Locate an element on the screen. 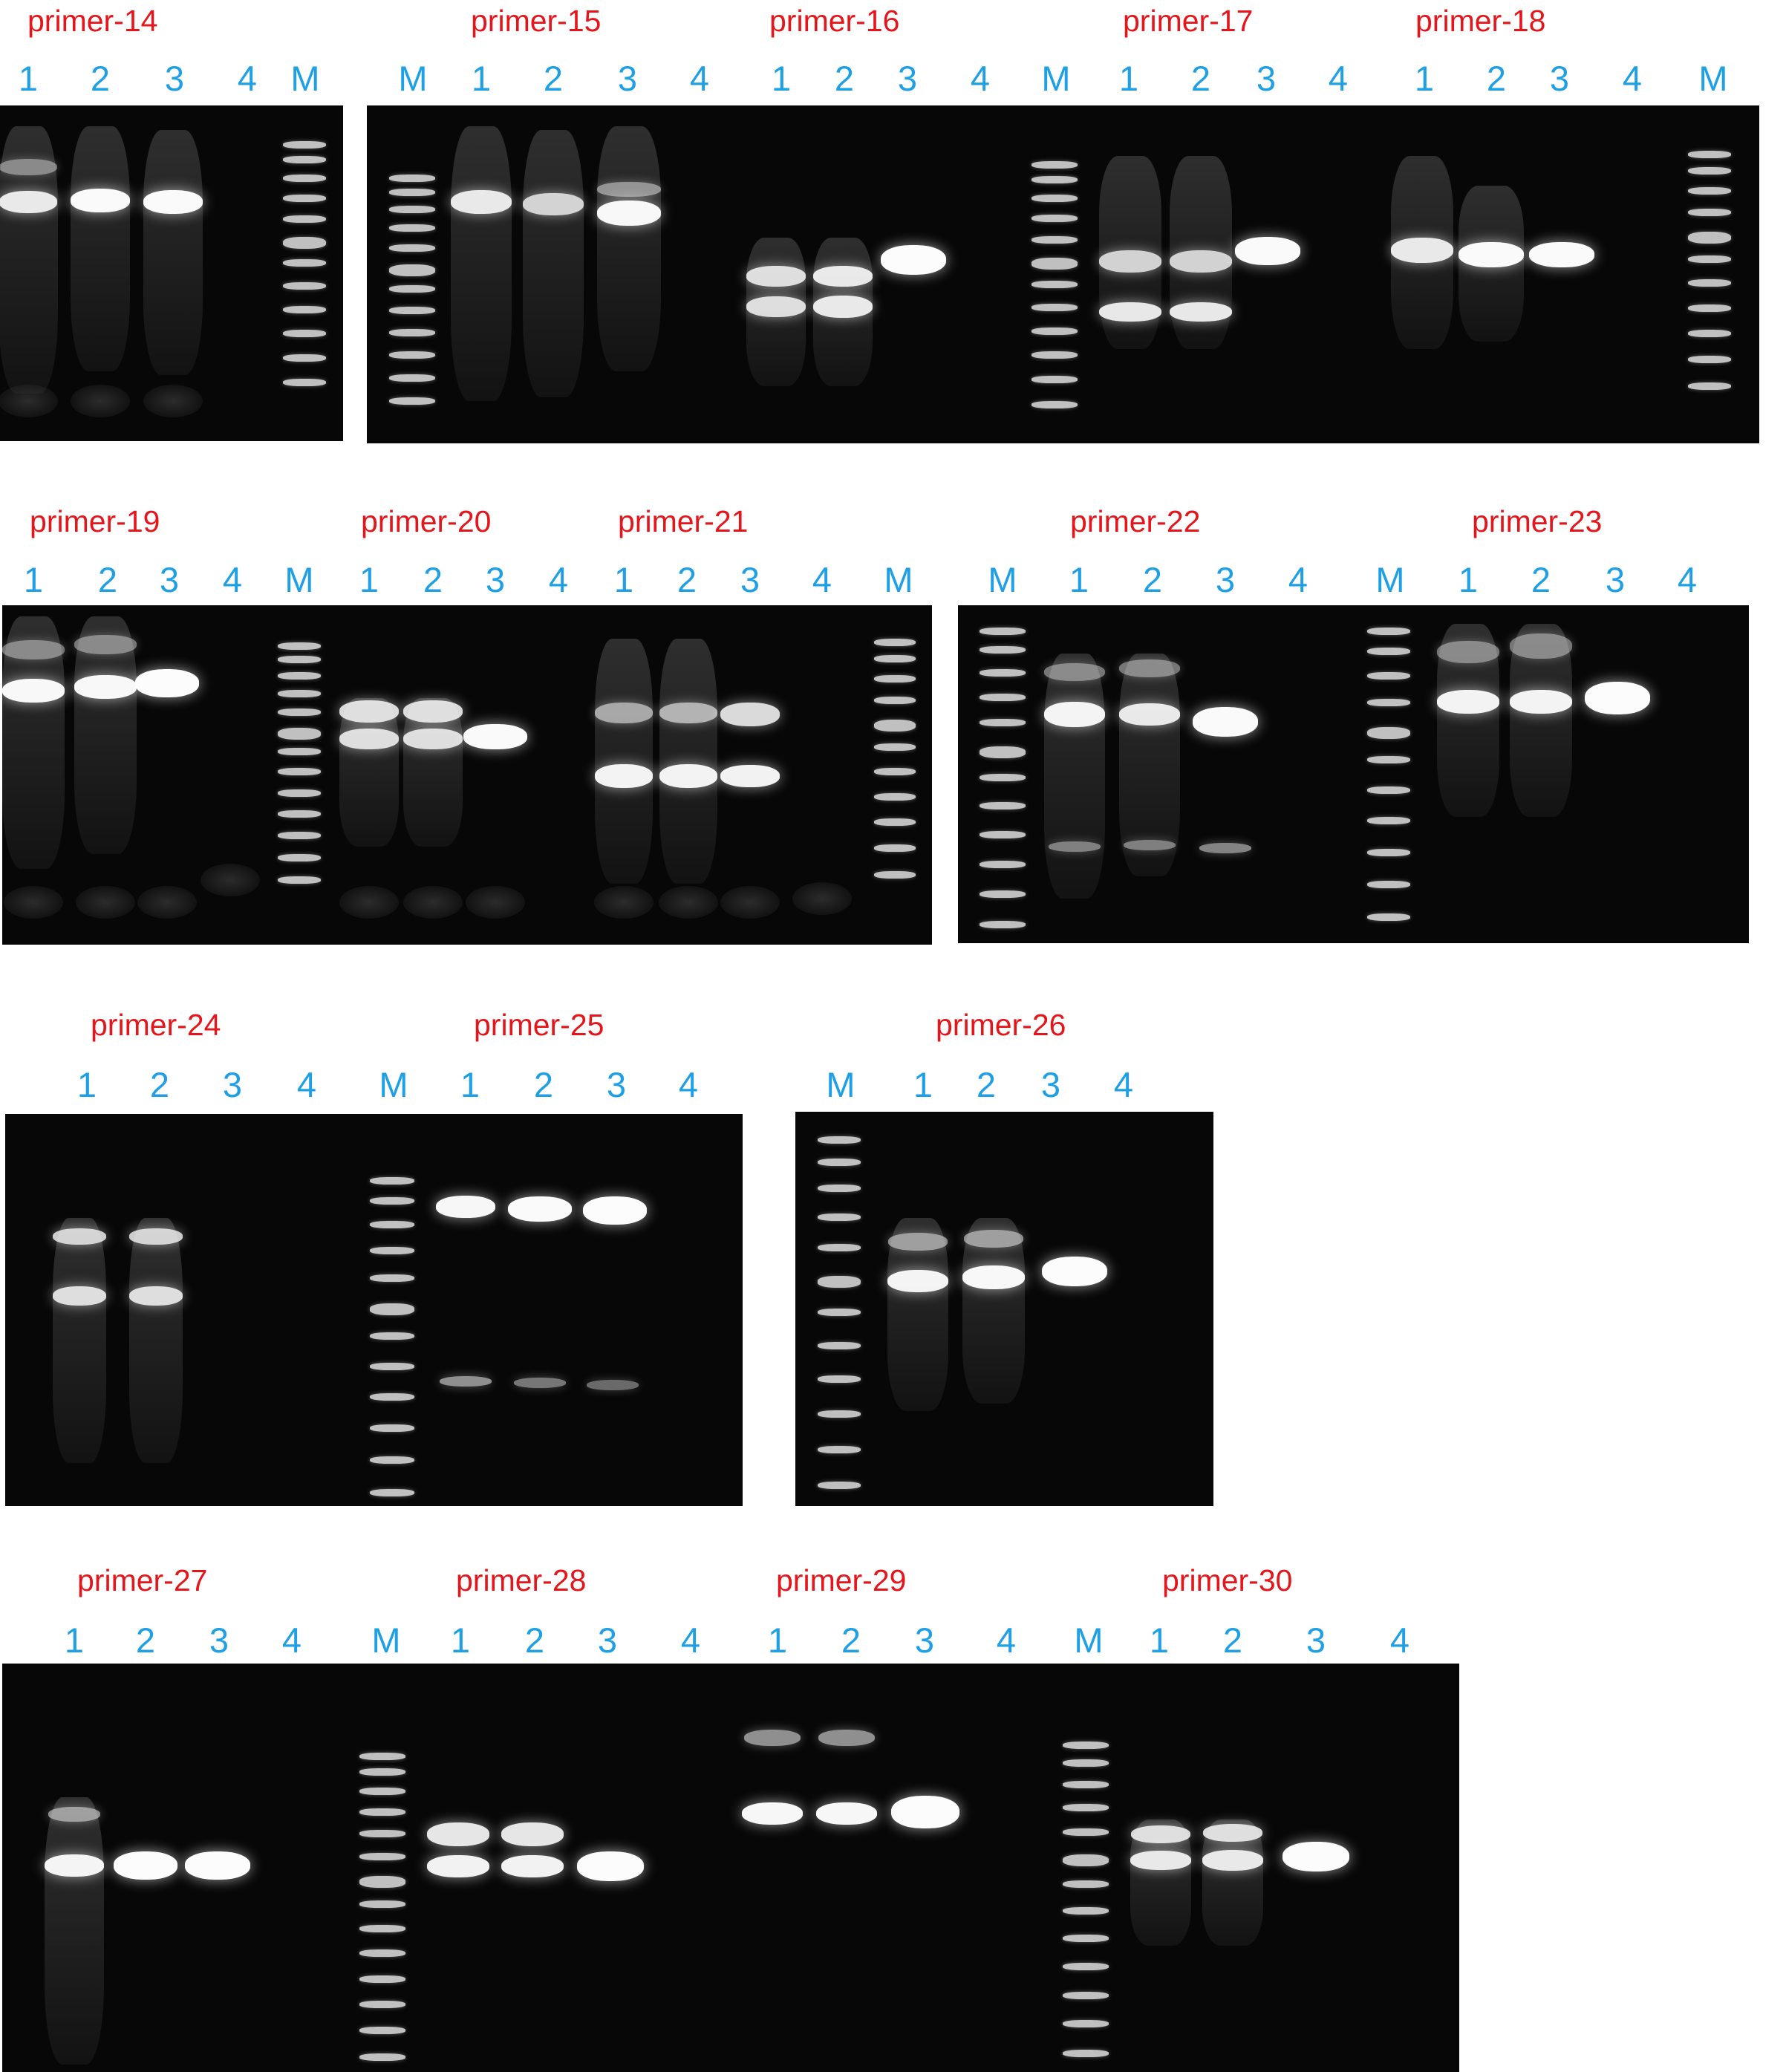 Image resolution: width=1786 pixels, height=2072 pixels. gel-title-p14: primer-14 is located at coordinates (92, 21).